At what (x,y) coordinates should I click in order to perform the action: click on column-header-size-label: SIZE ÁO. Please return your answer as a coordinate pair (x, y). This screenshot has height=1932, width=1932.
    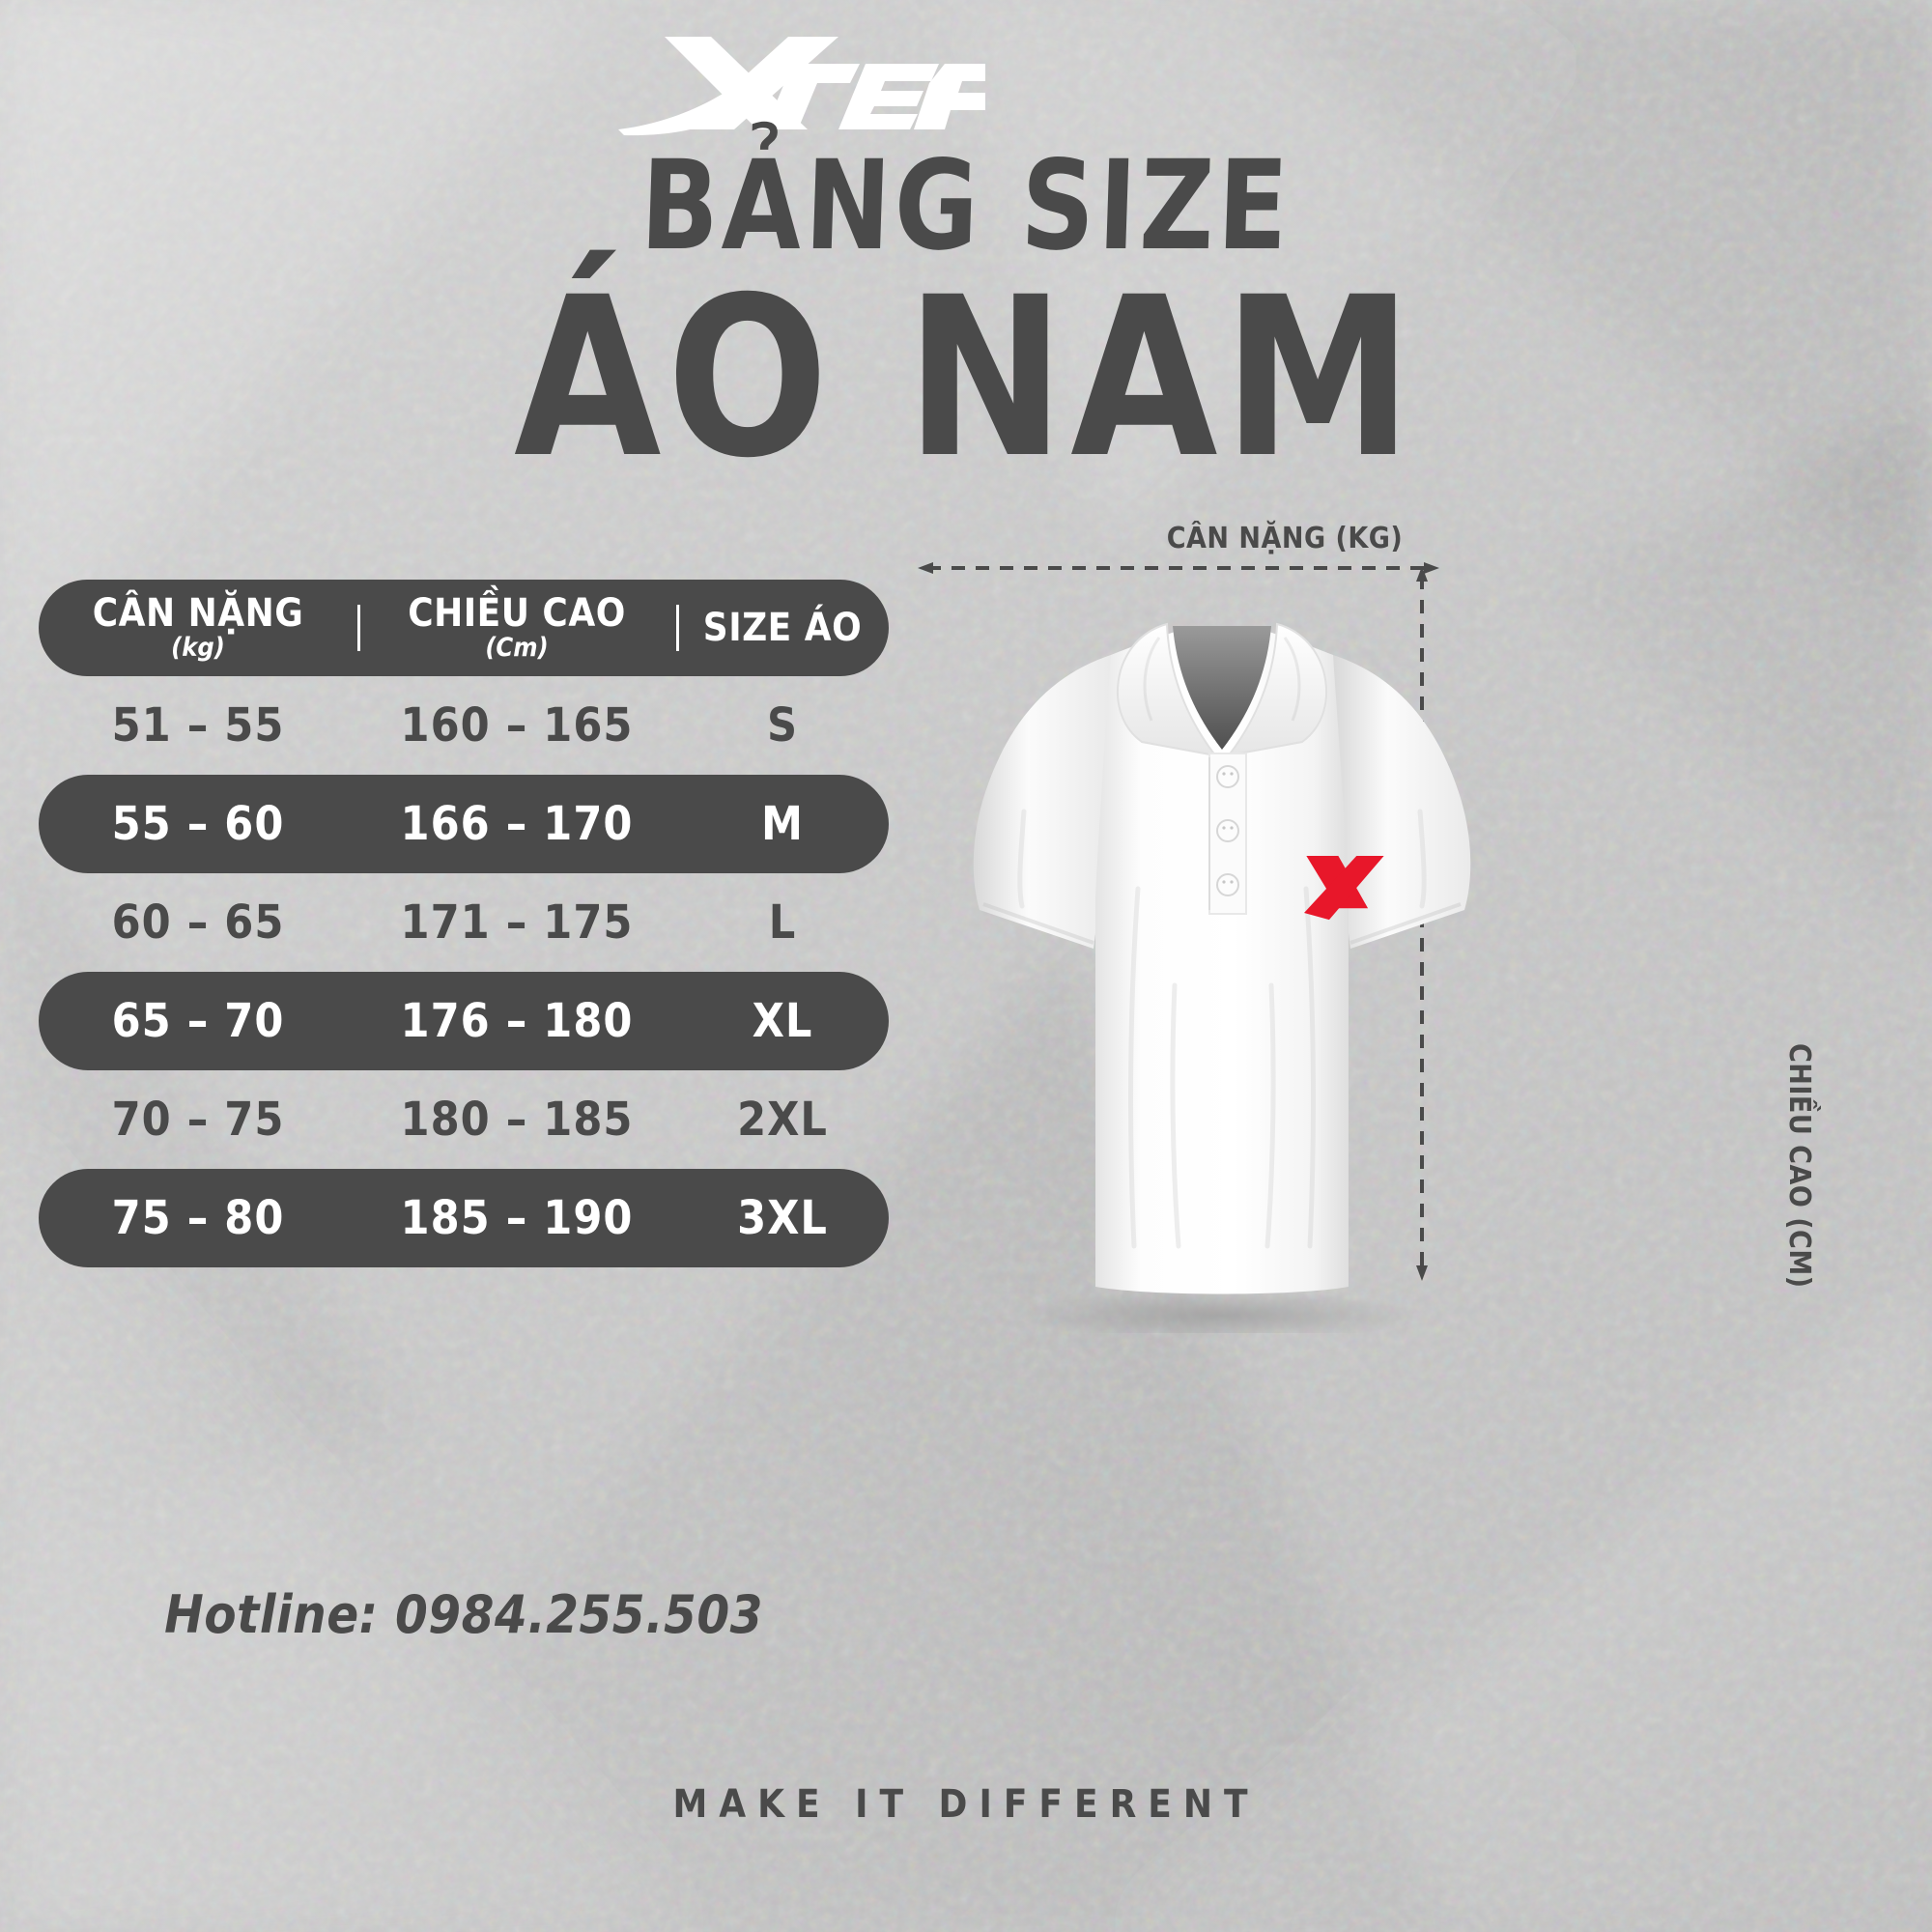
    Looking at the image, I should click on (782, 627).